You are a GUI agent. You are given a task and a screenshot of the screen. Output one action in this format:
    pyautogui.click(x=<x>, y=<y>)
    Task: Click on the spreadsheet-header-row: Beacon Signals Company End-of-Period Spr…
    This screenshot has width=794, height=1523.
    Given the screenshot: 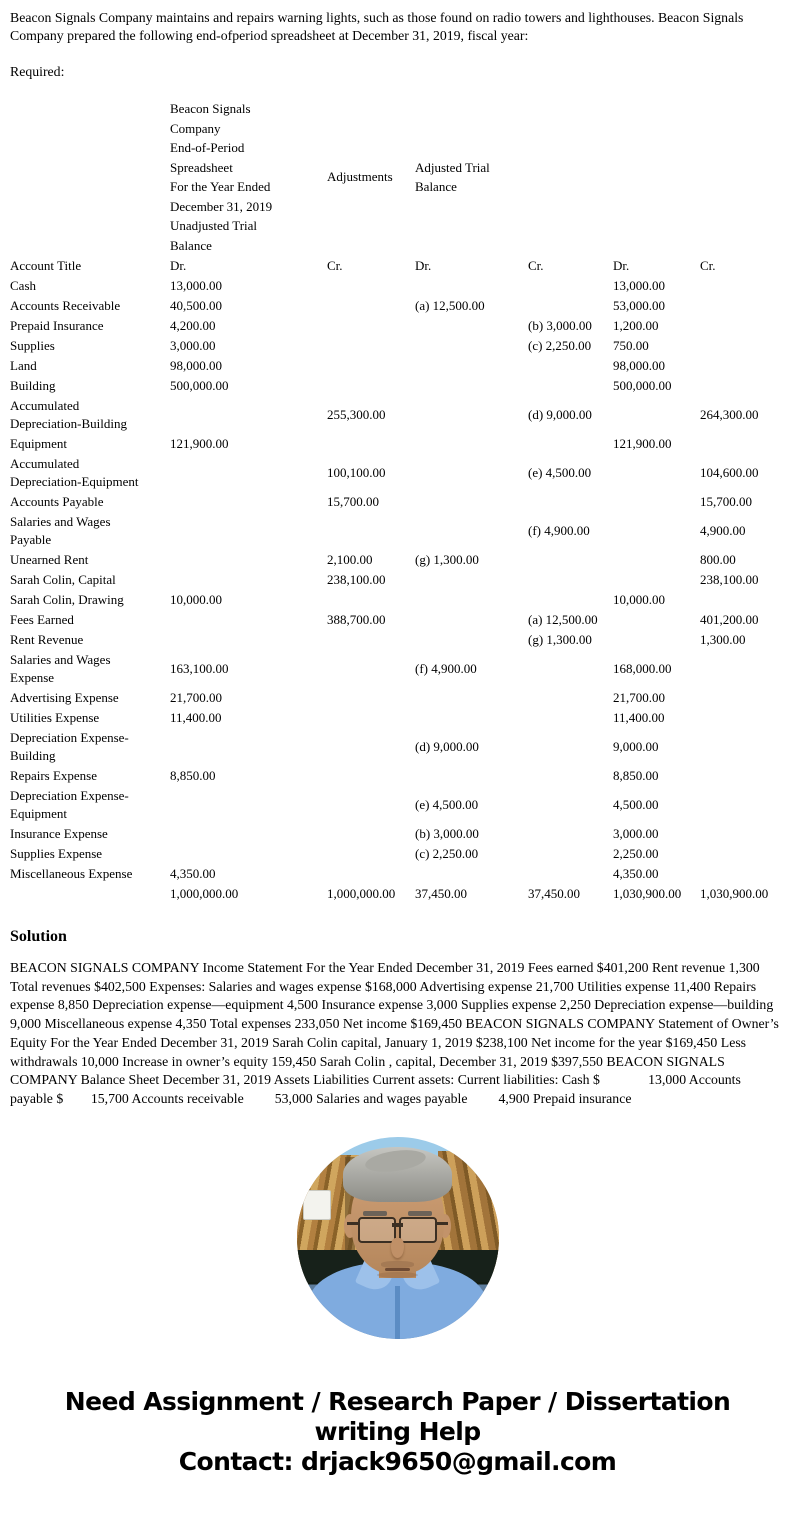 What is the action you would take?
    pyautogui.click(x=402, y=177)
    